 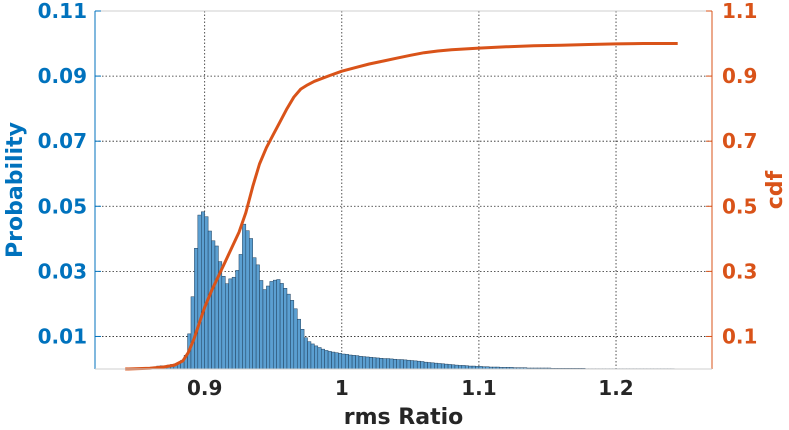 I want to click on y-tick-label: 0.03, so click(x=62, y=271).